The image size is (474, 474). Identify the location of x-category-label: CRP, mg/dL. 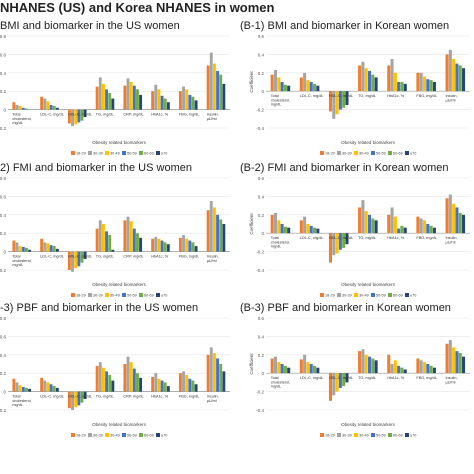
(133, 115).